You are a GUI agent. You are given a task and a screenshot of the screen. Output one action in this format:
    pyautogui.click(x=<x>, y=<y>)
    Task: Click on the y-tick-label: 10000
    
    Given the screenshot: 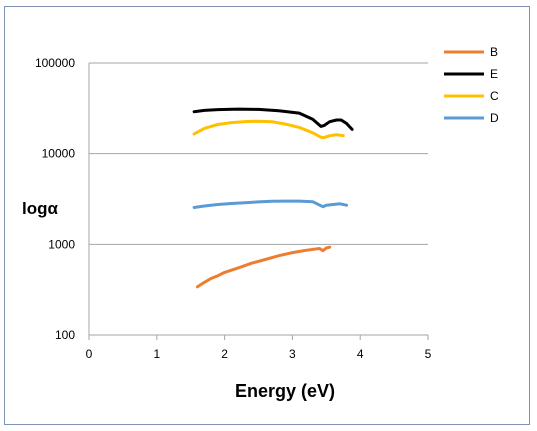 What is the action you would take?
    pyautogui.click(x=59, y=154)
    